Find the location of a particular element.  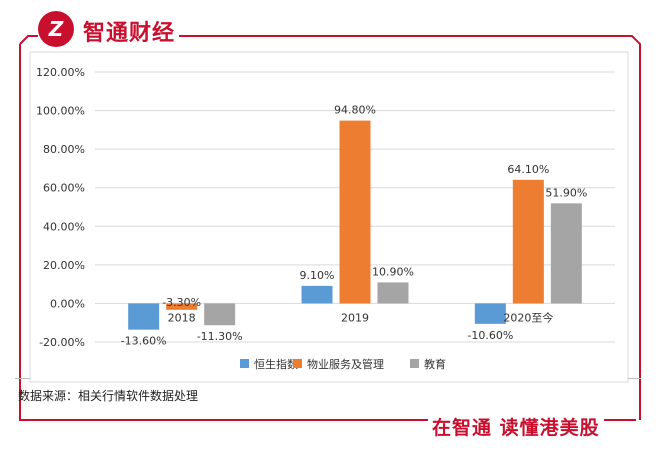

data-label: 9.10% is located at coordinates (317, 275).